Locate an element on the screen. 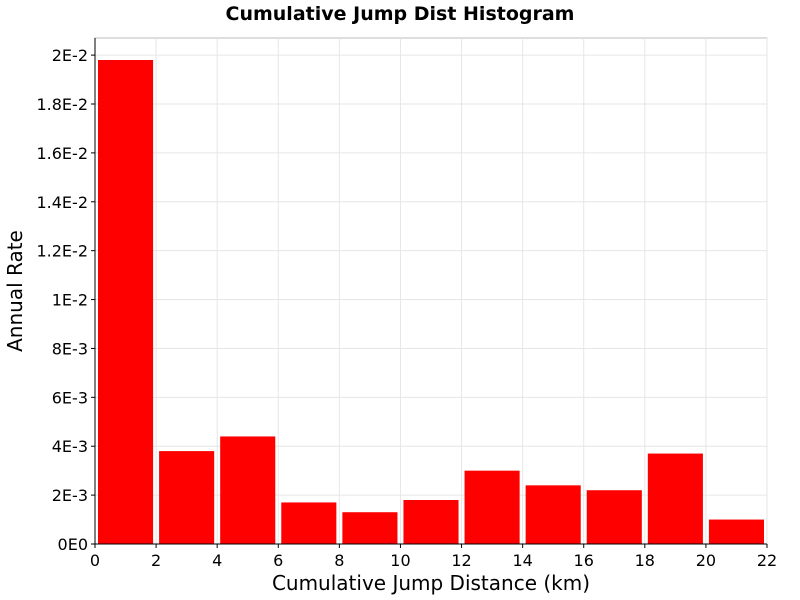 Image resolution: width=800 pixels, height=600 pixels. x-axis-ticks: 0 2 4 6 8 10 12 14 16 18 20 22 is located at coordinates (433, 557).